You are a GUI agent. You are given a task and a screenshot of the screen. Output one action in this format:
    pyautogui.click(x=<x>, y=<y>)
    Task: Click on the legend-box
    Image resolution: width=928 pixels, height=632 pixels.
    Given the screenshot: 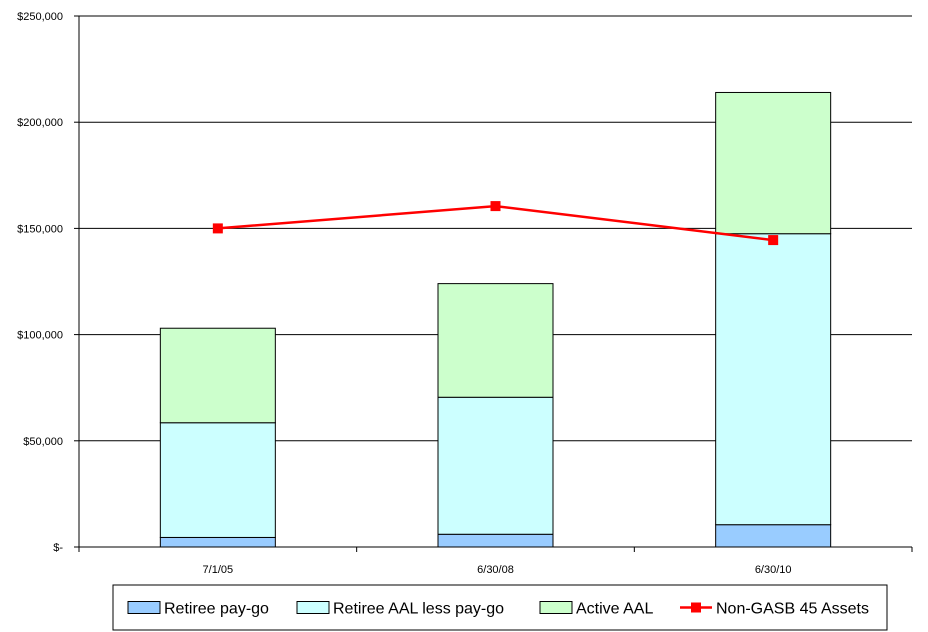 What is the action you would take?
    pyautogui.click(x=500, y=607)
    